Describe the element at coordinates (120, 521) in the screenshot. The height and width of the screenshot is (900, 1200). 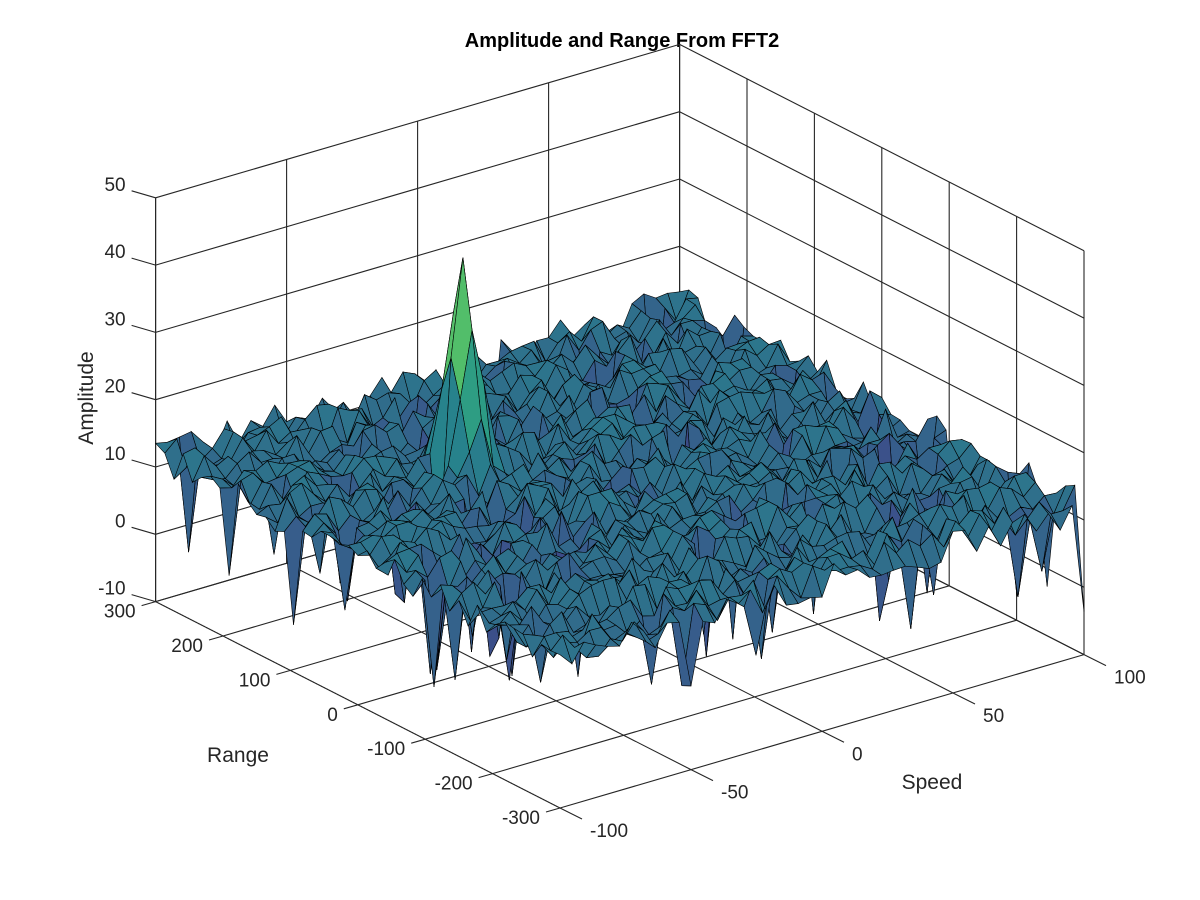
I see `z-tick-label: 0` at that location.